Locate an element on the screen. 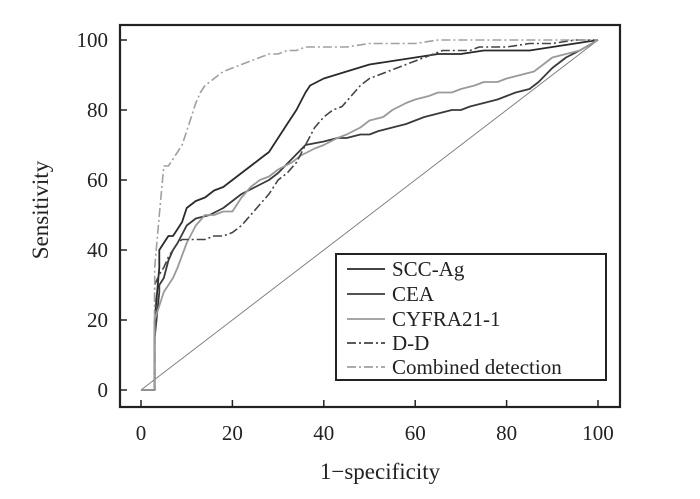  y-axis-ticks: 0 20 40 60 80 100 is located at coordinates (102, 215).